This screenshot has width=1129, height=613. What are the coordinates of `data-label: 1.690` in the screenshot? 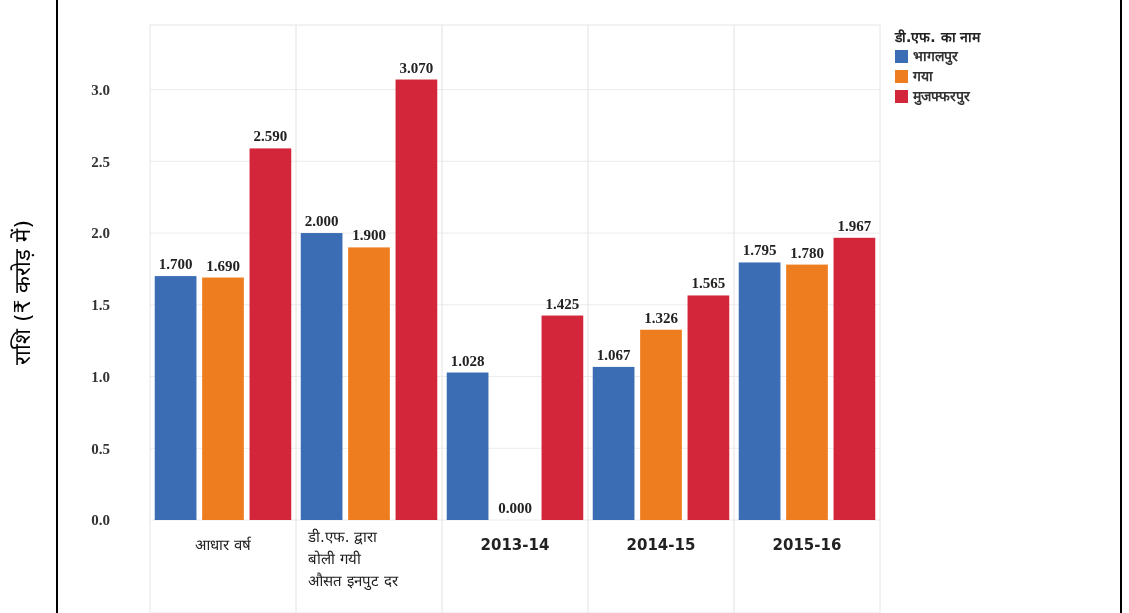 It's located at (223, 265).